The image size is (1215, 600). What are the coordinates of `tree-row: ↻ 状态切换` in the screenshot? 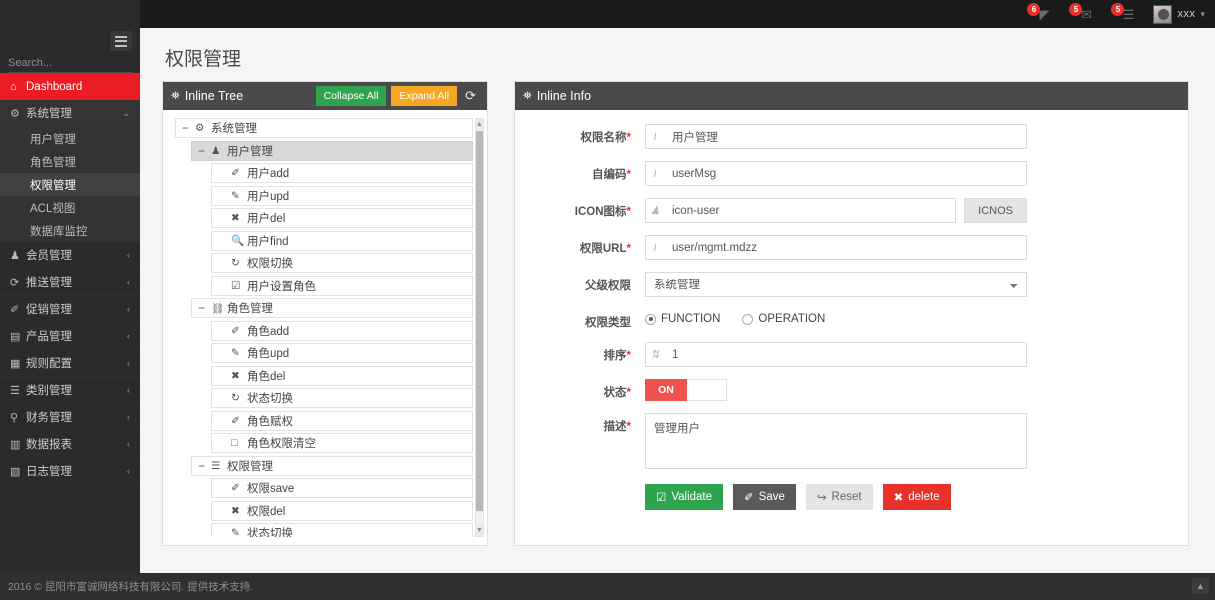 It's located at (342, 398).